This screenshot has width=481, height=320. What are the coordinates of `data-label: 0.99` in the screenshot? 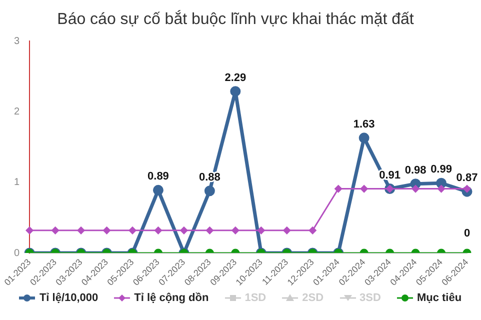 It's located at (441, 170).